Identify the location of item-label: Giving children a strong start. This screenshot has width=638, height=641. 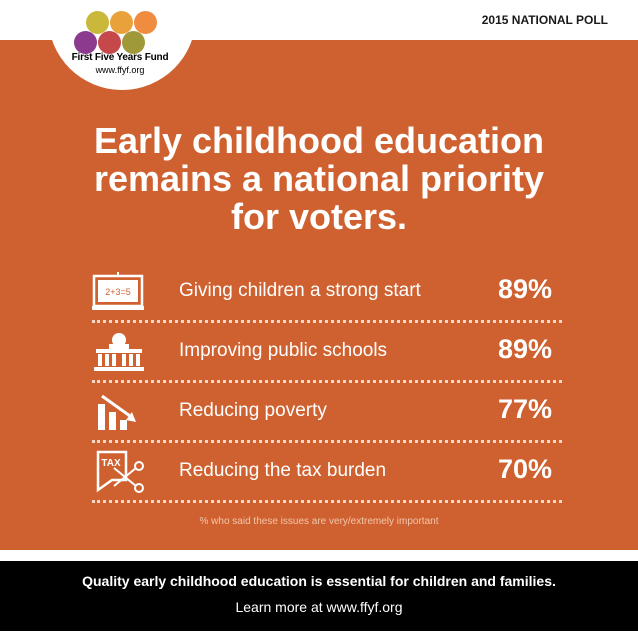
(300, 290).